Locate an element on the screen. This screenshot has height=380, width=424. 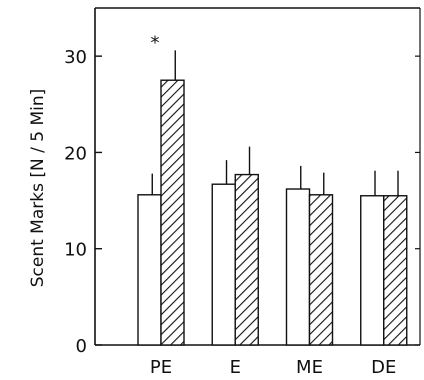
x-tick-label: E is located at coordinates (235, 367).